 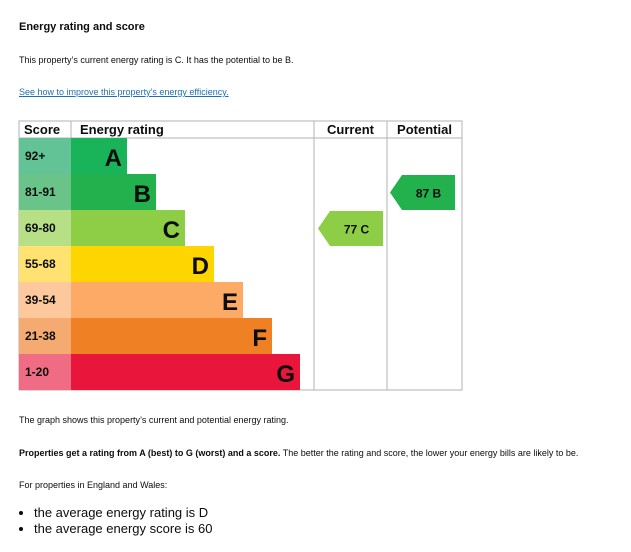 What do you see at coordinates (230, 302) in the screenshot?
I see `rating-letter-e: E` at bounding box center [230, 302].